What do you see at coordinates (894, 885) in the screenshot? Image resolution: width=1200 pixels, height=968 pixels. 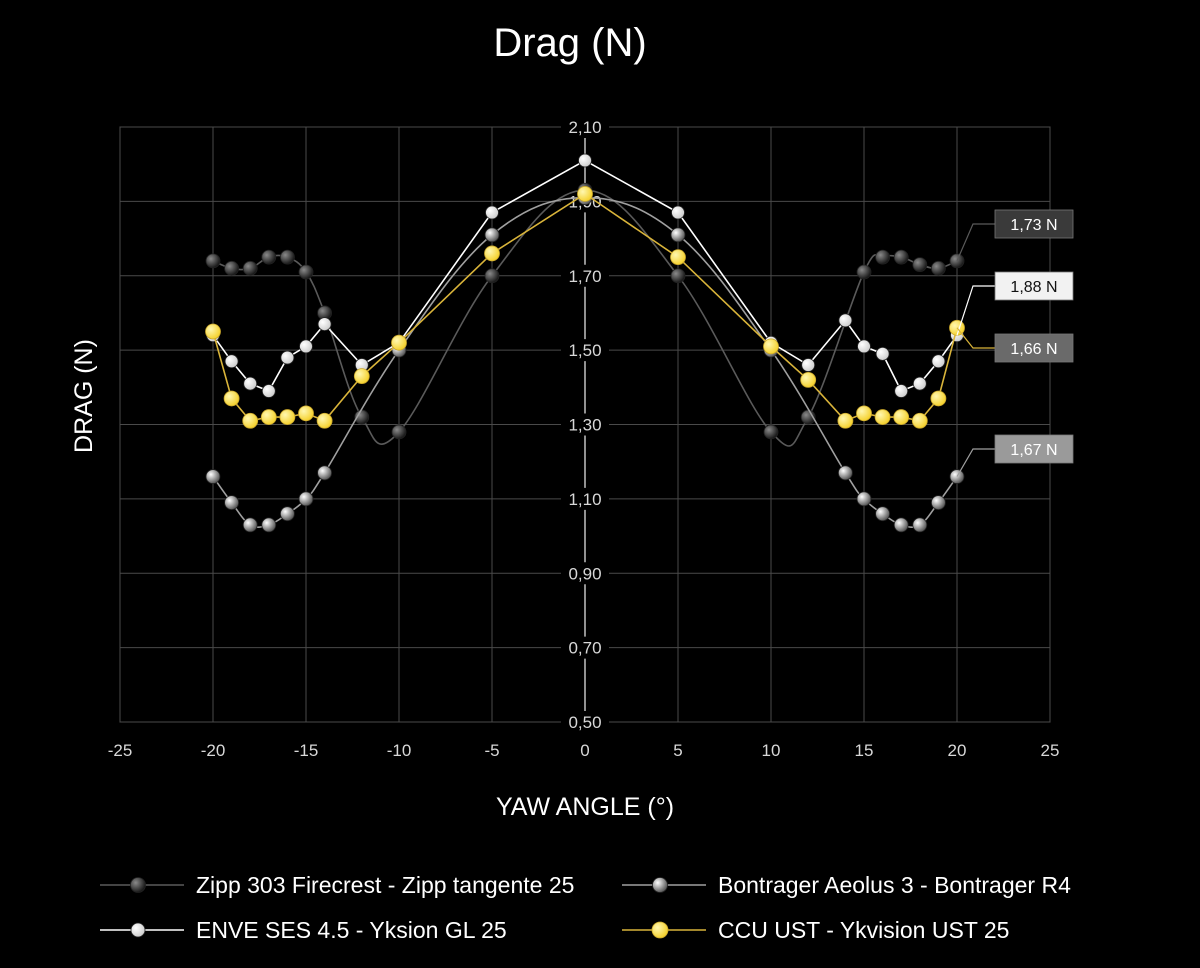 I see `legend-label: Bontrager Aeolus 3 - Bontrager R4` at bounding box center [894, 885].